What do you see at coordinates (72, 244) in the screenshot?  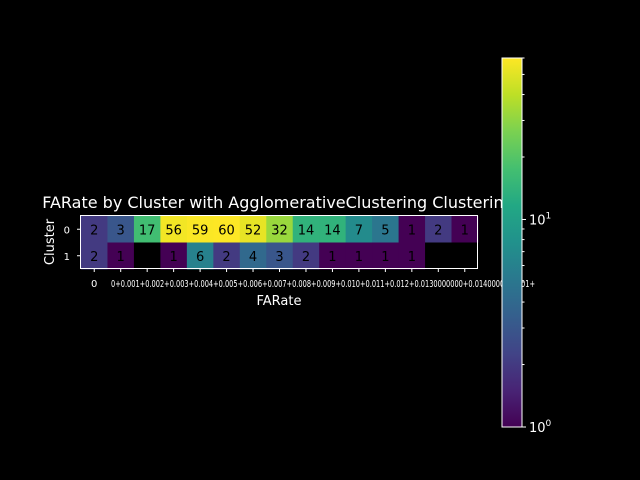 I see `y-tick-labels: 01` at bounding box center [72, 244].